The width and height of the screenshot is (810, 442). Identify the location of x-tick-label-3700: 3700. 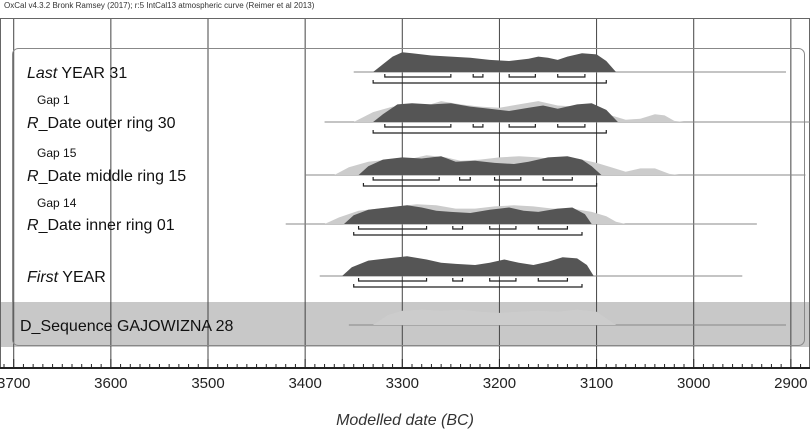
(15, 383).